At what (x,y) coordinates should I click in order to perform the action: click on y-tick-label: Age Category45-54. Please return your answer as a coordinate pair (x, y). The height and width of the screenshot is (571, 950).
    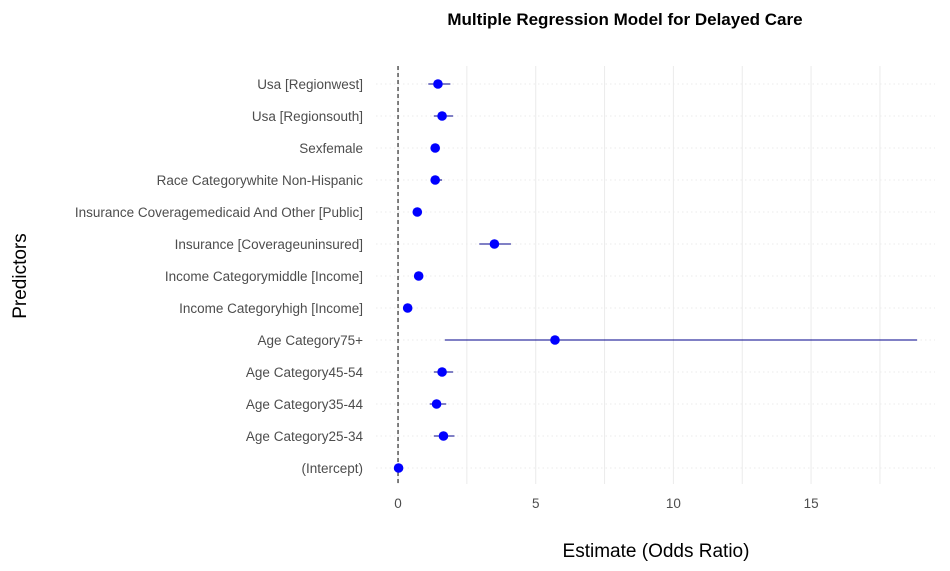
    Looking at the image, I should click on (305, 372).